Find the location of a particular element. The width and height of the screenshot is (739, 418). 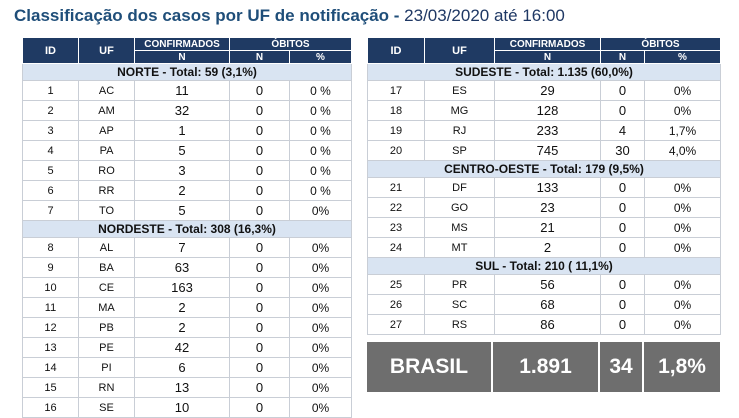

header-confirmados: CONFIRMADOS is located at coordinates (547, 44).